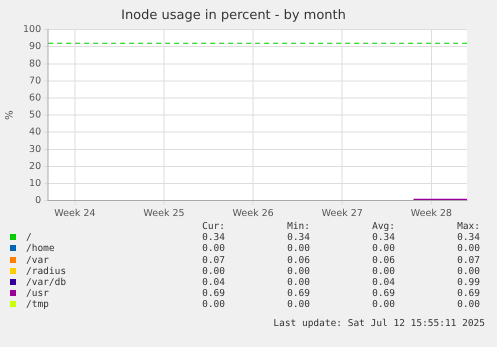 This screenshot has width=497, height=347. I want to click on text: Min:, so click(298, 226).